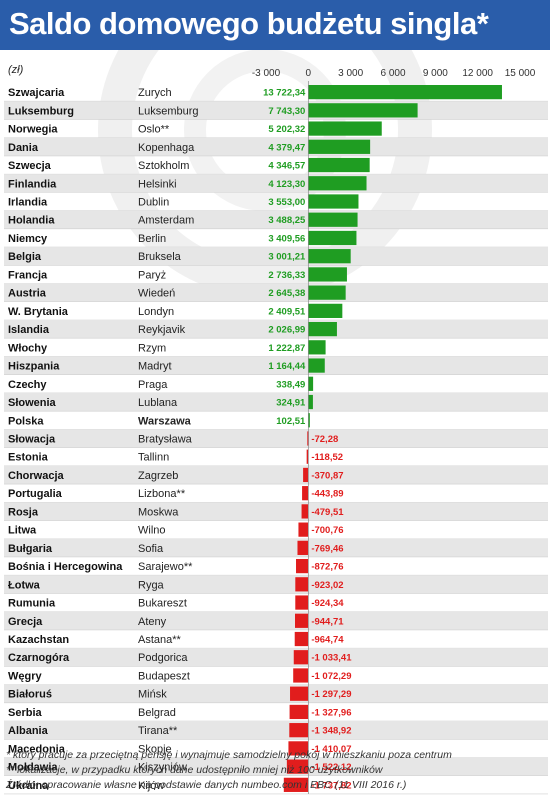 The width and height of the screenshot is (550, 805). What do you see at coordinates (286, 111) in the screenshot?
I see `value-label: 7 743,30` at bounding box center [286, 111].